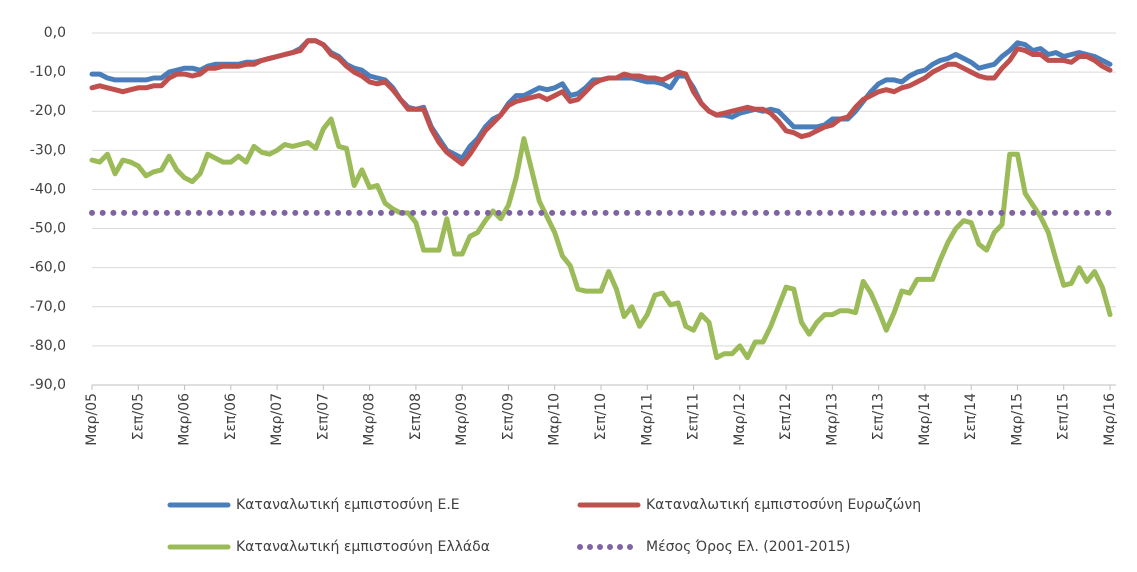  Describe the element at coordinates (647, 419) in the screenshot. I see `x-tick-label: Μαρ/11` at that location.